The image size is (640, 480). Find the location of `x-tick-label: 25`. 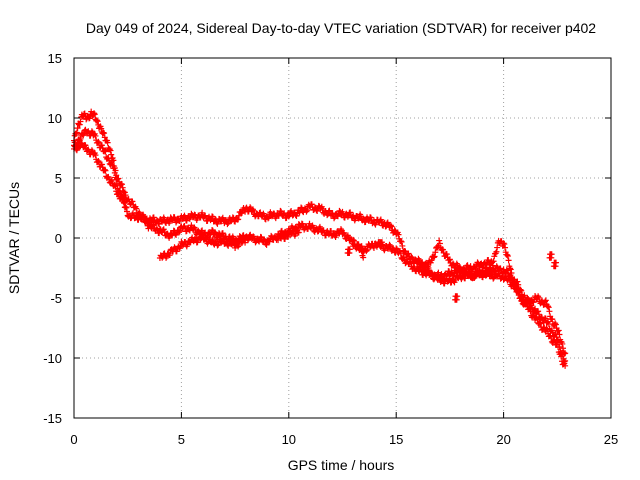

x-tick-label: 25 is located at coordinates (611, 439).